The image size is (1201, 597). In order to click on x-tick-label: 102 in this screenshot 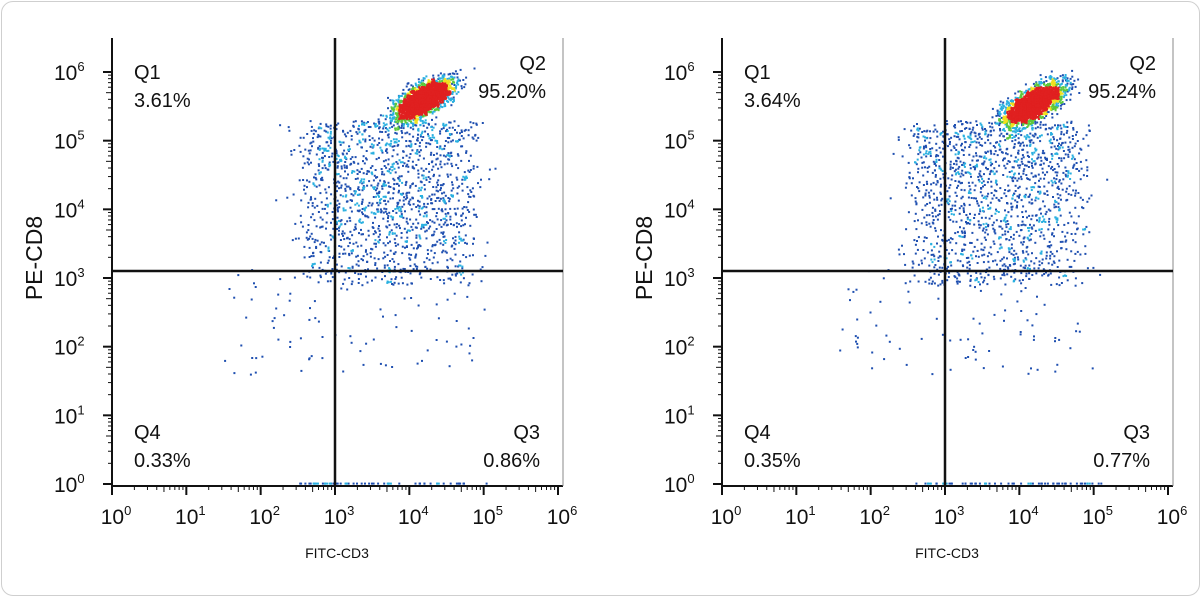, I will do `click(264, 516)`.